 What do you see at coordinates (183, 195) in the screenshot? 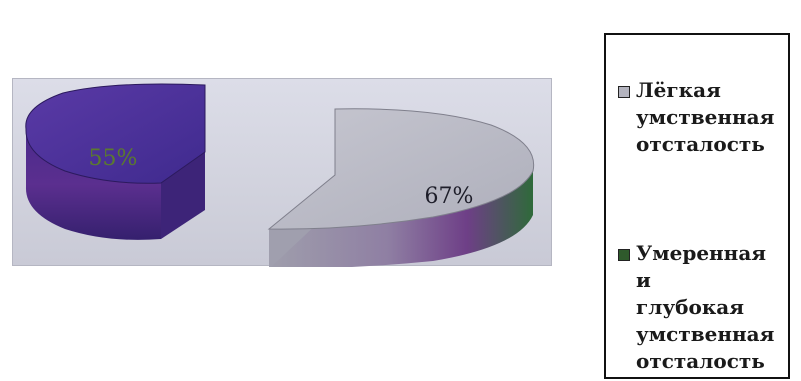
I see `slice-front-moderate` at bounding box center [183, 195].